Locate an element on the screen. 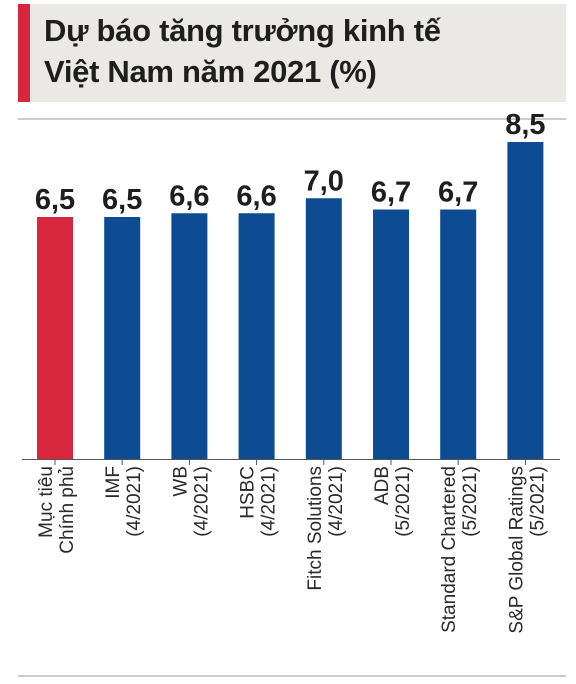 This screenshot has height=684, width=576. bar-value-label-2: 6,6 is located at coordinates (189, 196).